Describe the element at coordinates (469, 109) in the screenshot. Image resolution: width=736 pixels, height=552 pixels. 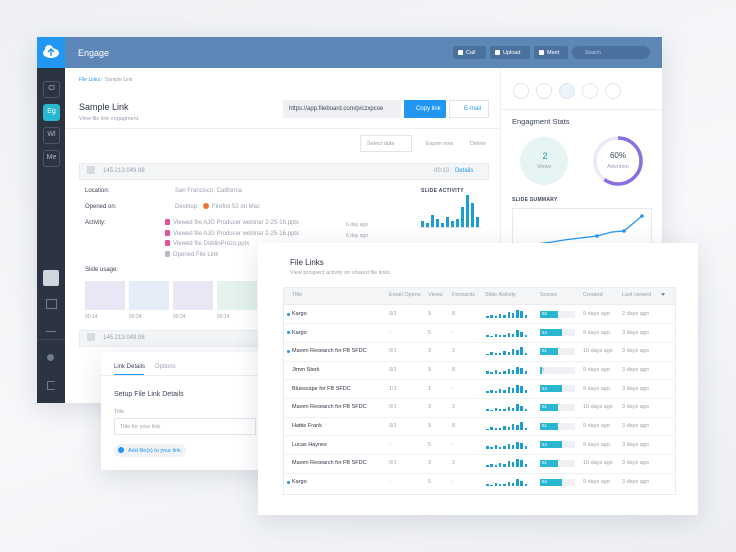
I see `email-button: E-mail` at that location.